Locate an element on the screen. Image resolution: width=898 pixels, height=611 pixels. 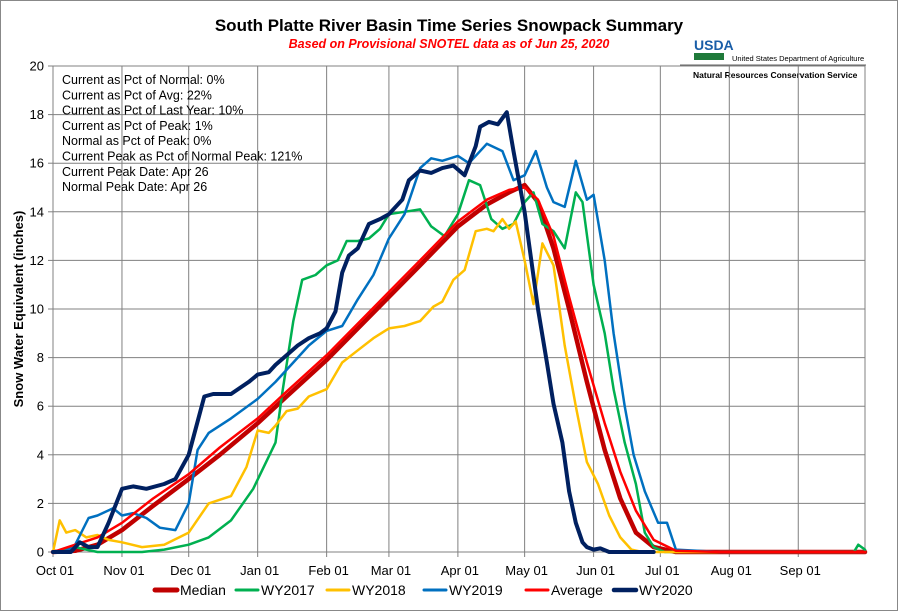
y-tick-label: 8 is located at coordinates (40, 357).